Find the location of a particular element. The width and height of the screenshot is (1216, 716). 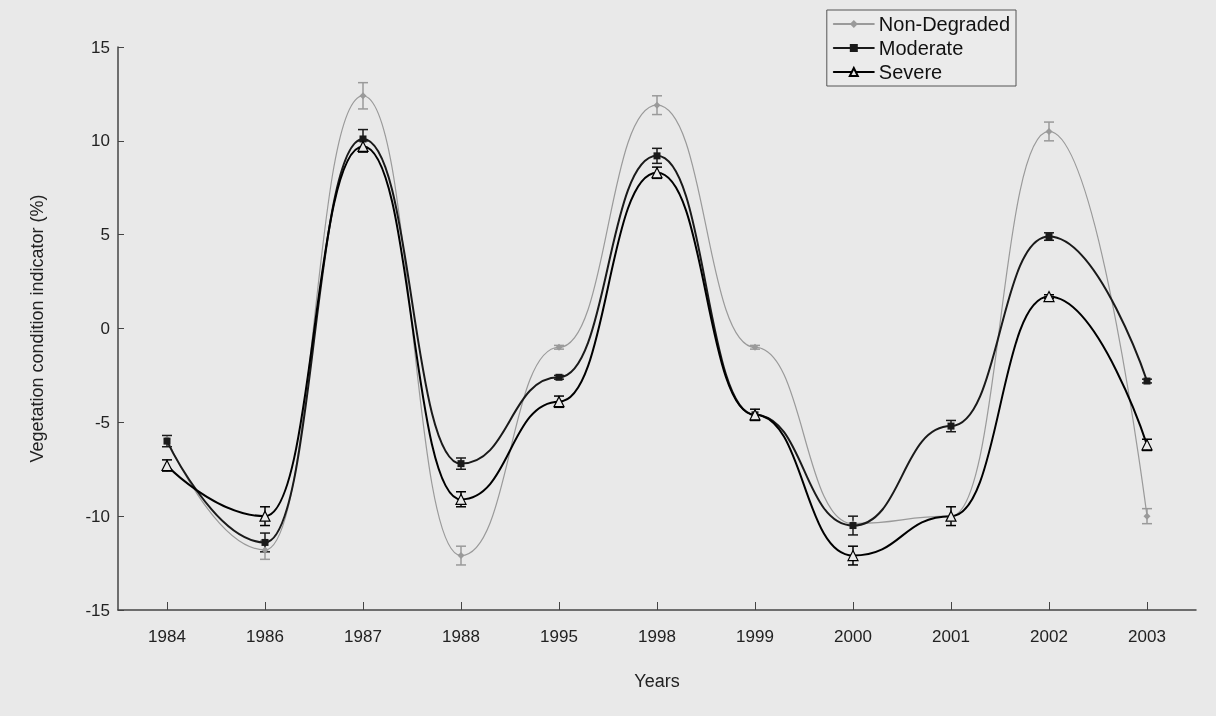

x-tick-label: 1984 is located at coordinates (167, 636).